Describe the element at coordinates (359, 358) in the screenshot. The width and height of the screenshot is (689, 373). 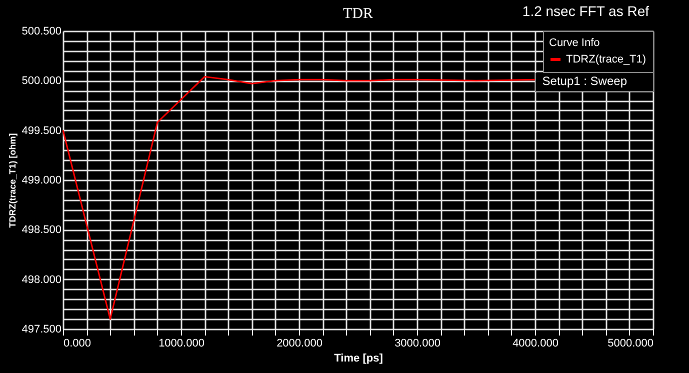
I see `x-axis-title: Time [ps]` at that location.